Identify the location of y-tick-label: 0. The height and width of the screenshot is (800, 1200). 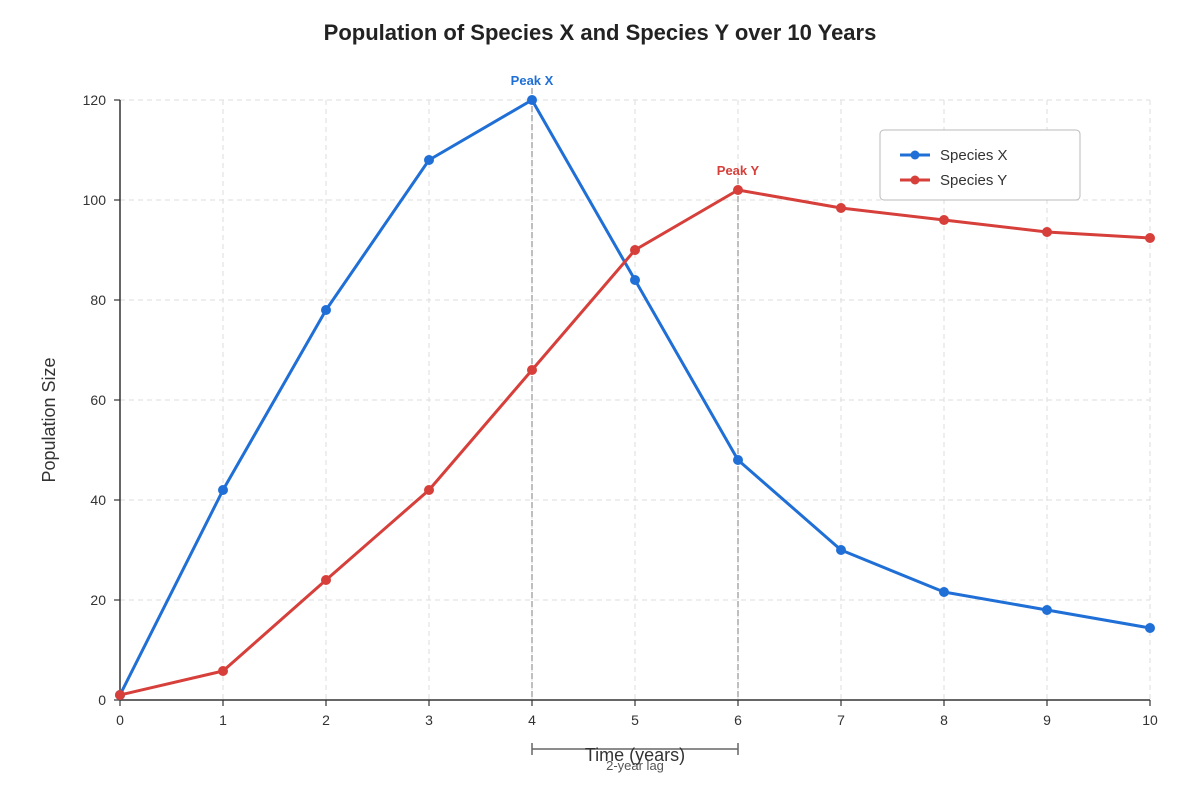
(102, 700).